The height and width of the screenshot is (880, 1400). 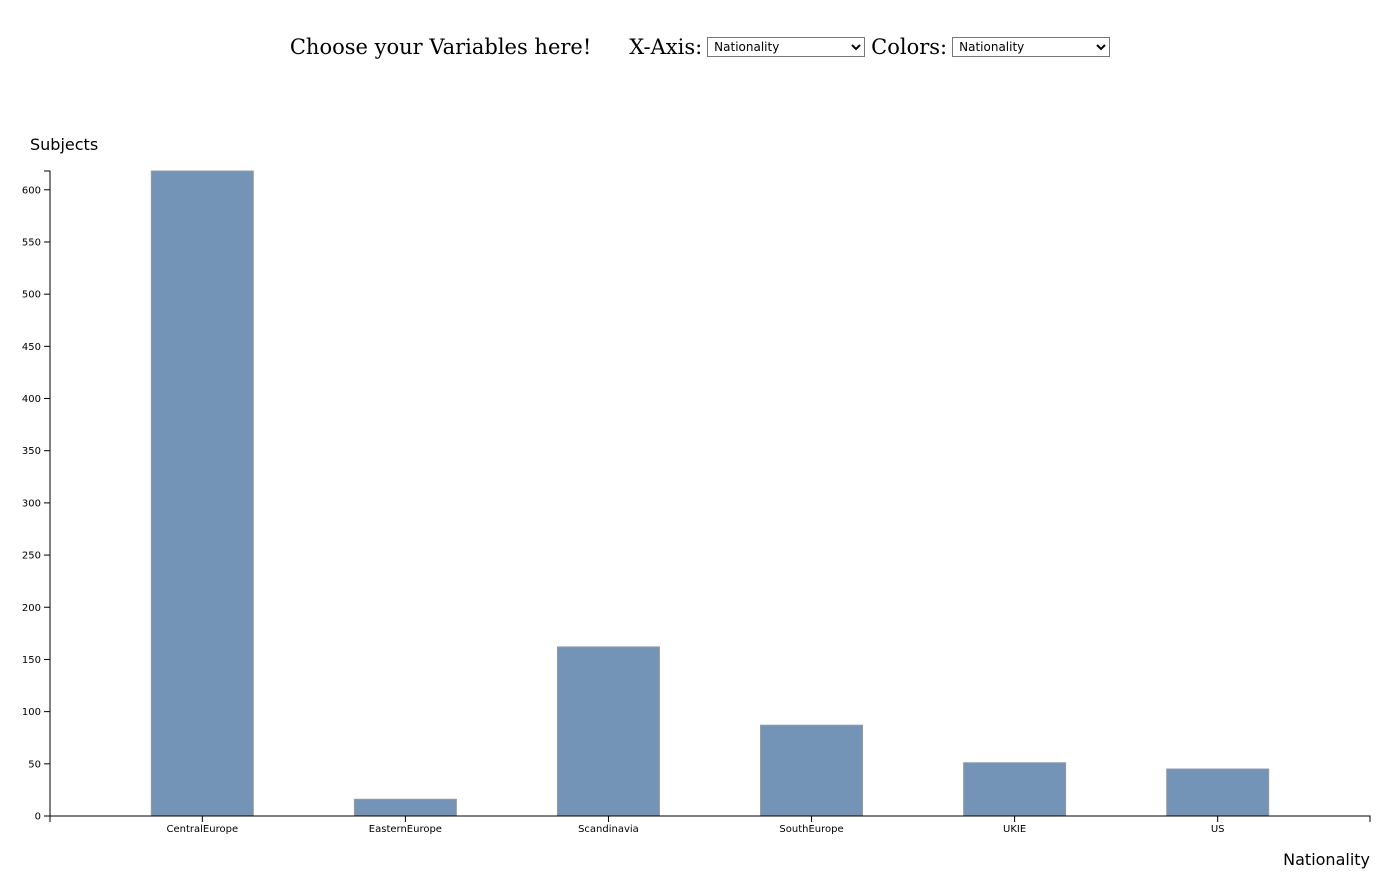 What do you see at coordinates (812, 770) in the screenshot?
I see `bar-southeurope` at bounding box center [812, 770].